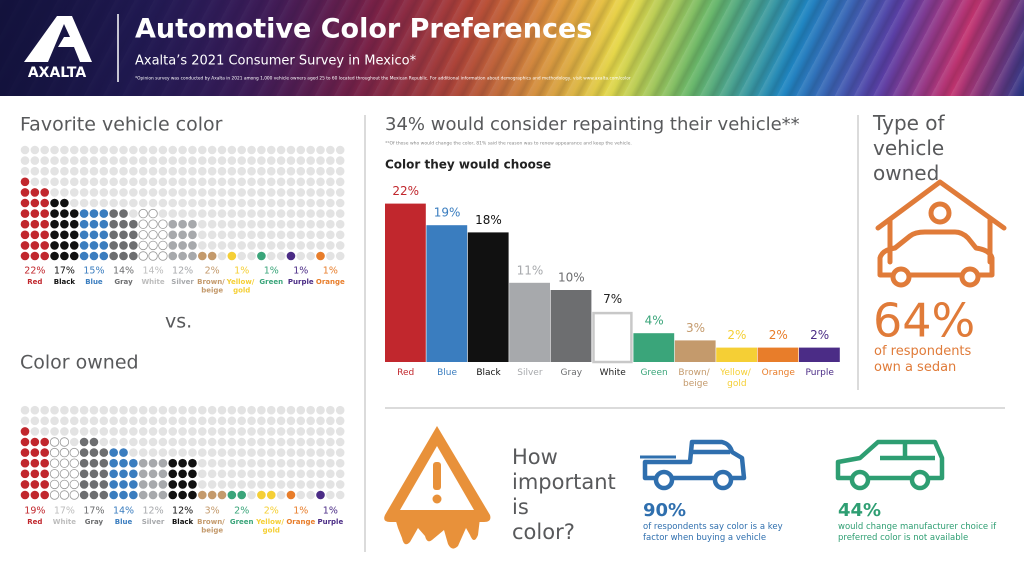  What do you see at coordinates (124, 522) in the screenshot?
I see `category-label: Blue` at bounding box center [124, 522].